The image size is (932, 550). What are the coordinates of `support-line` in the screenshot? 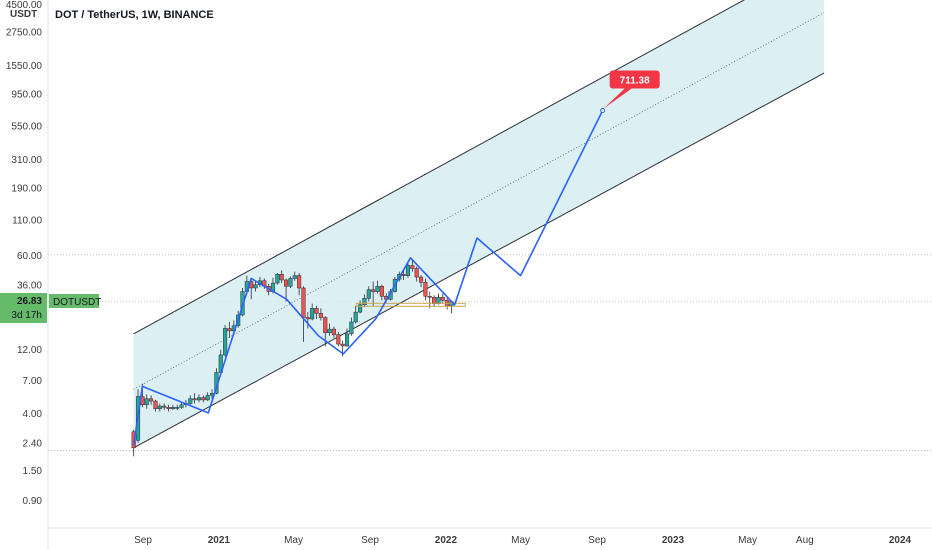 It's located at (410, 304).